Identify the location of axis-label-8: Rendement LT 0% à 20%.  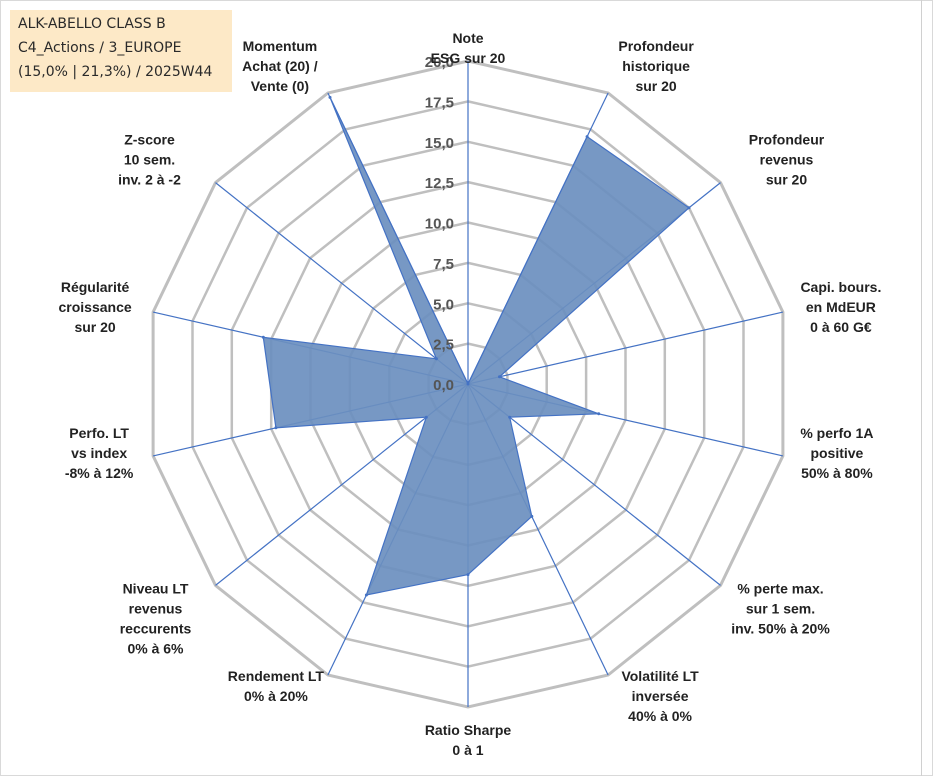
(276, 686).